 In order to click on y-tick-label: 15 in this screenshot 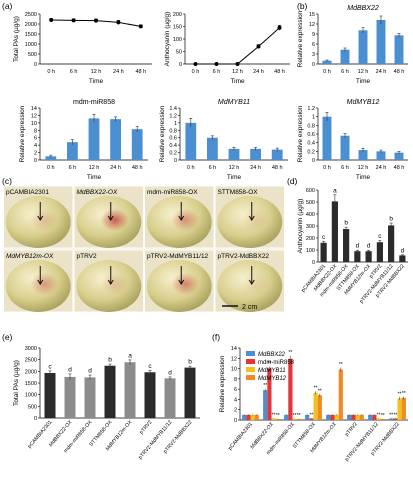, I will do `click(312, 15)`.